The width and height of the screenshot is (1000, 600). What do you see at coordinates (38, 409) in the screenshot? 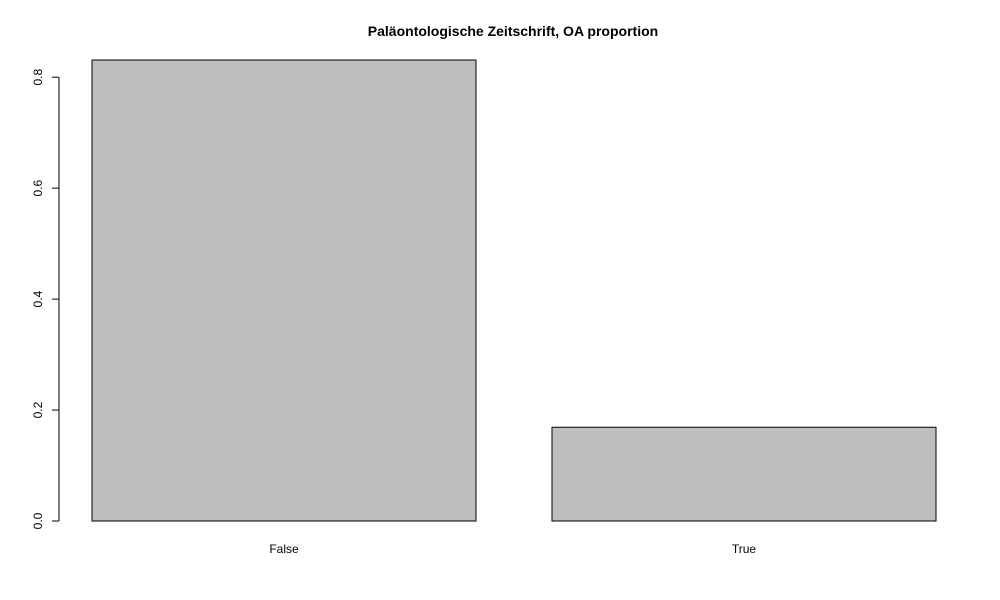
I see `y-tick-label: 0.2` at bounding box center [38, 409].